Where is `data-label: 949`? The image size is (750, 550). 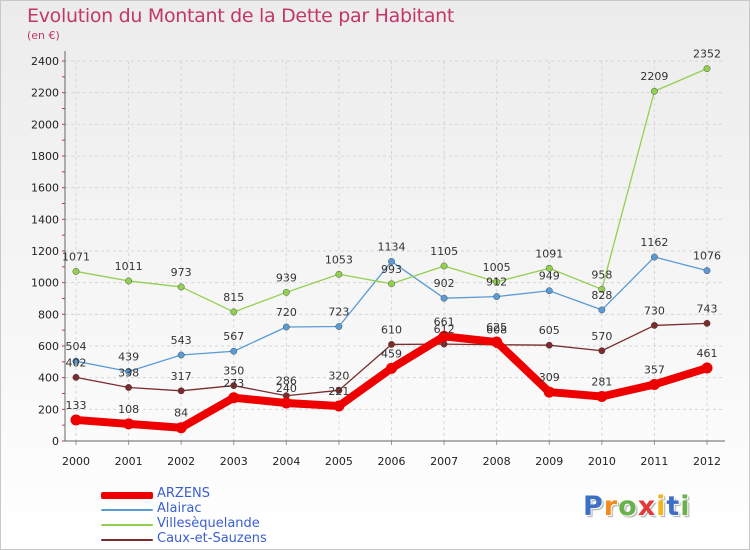
data-label: 949 is located at coordinates (549, 276).